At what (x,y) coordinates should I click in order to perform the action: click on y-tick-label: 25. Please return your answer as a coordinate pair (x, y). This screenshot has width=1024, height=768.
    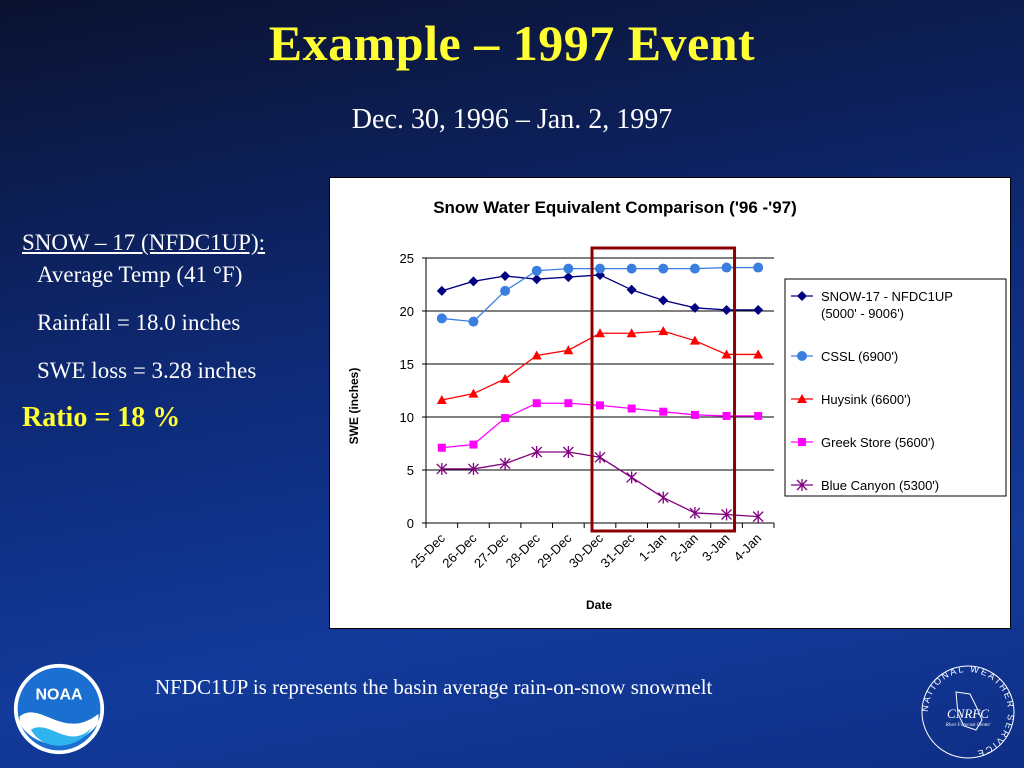
    Looking at the image, I should click on (407, 258).